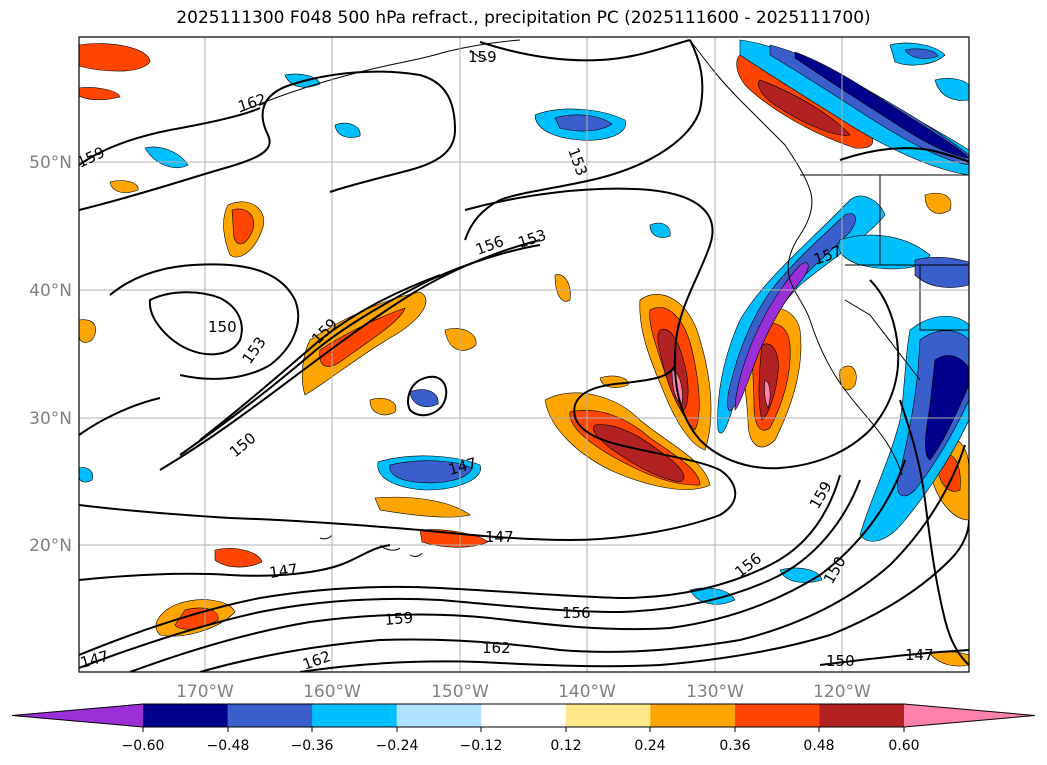 Image resolution: width=1047 pixels, height=765 pixels. I want to click on lon-label-160w: 160°W, so click(332, 692).